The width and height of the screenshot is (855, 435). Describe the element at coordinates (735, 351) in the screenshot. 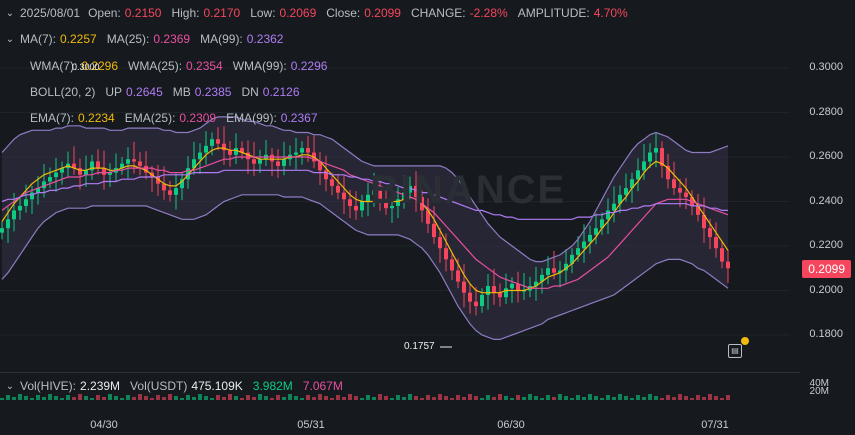

I see `alert-icon: ▤` at that location.